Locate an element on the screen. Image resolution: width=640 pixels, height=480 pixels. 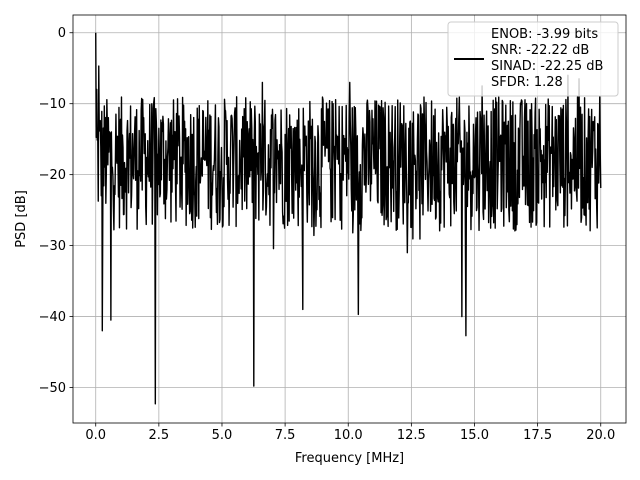
x-tick-label: 5.0 is located at coordinates (222, 435).